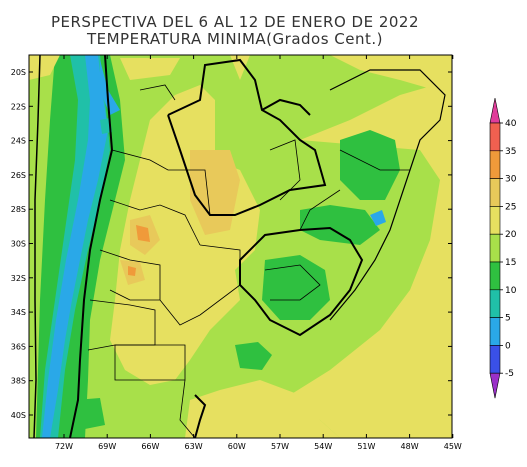 The image size is (527, 467). I want to click on lat-label: 30S, so click(18, 244).